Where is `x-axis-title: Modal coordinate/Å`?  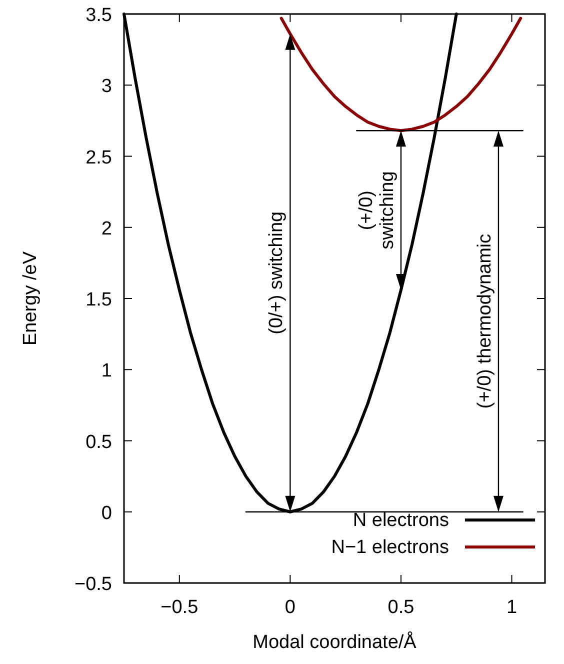
x-axis-title: Modal coordinate/Å is located at coordinates (334, 642).